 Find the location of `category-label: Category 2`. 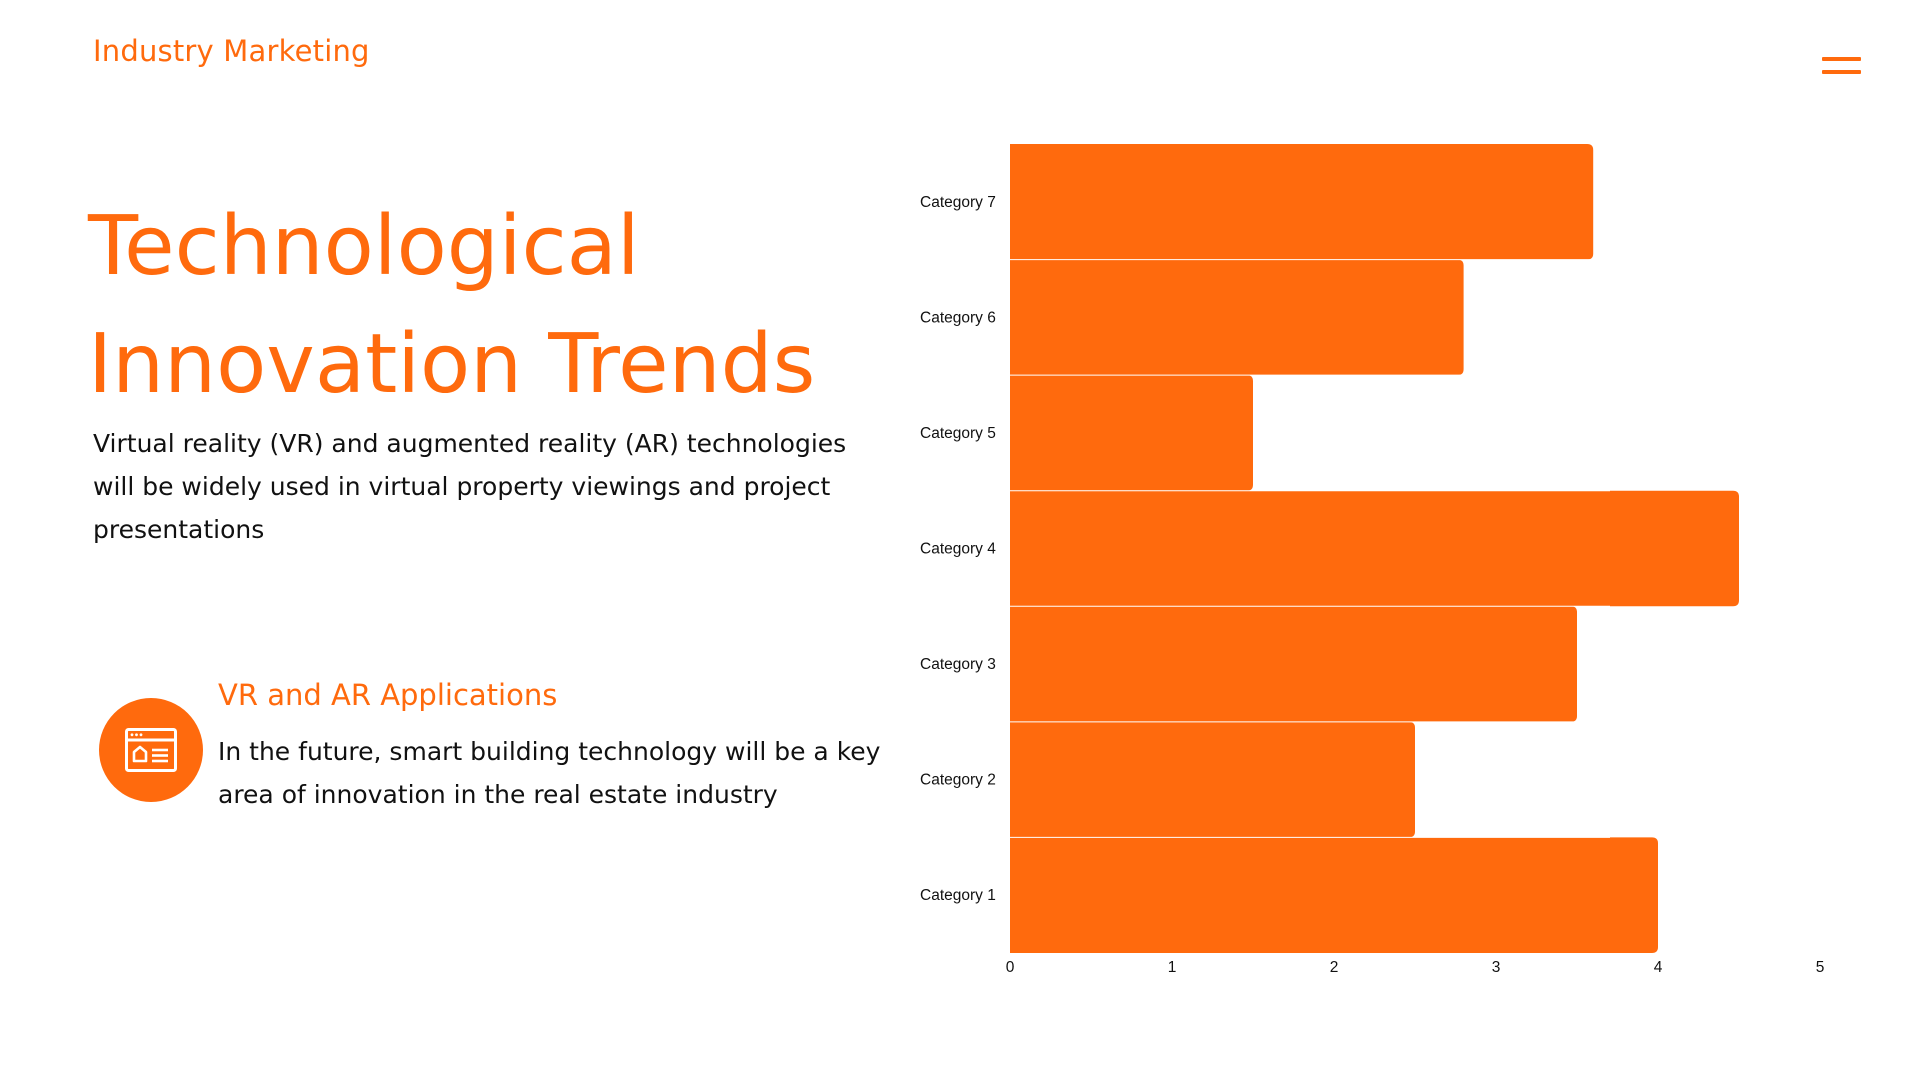

category-label: Category 2 is located at coordinates (958, 780).